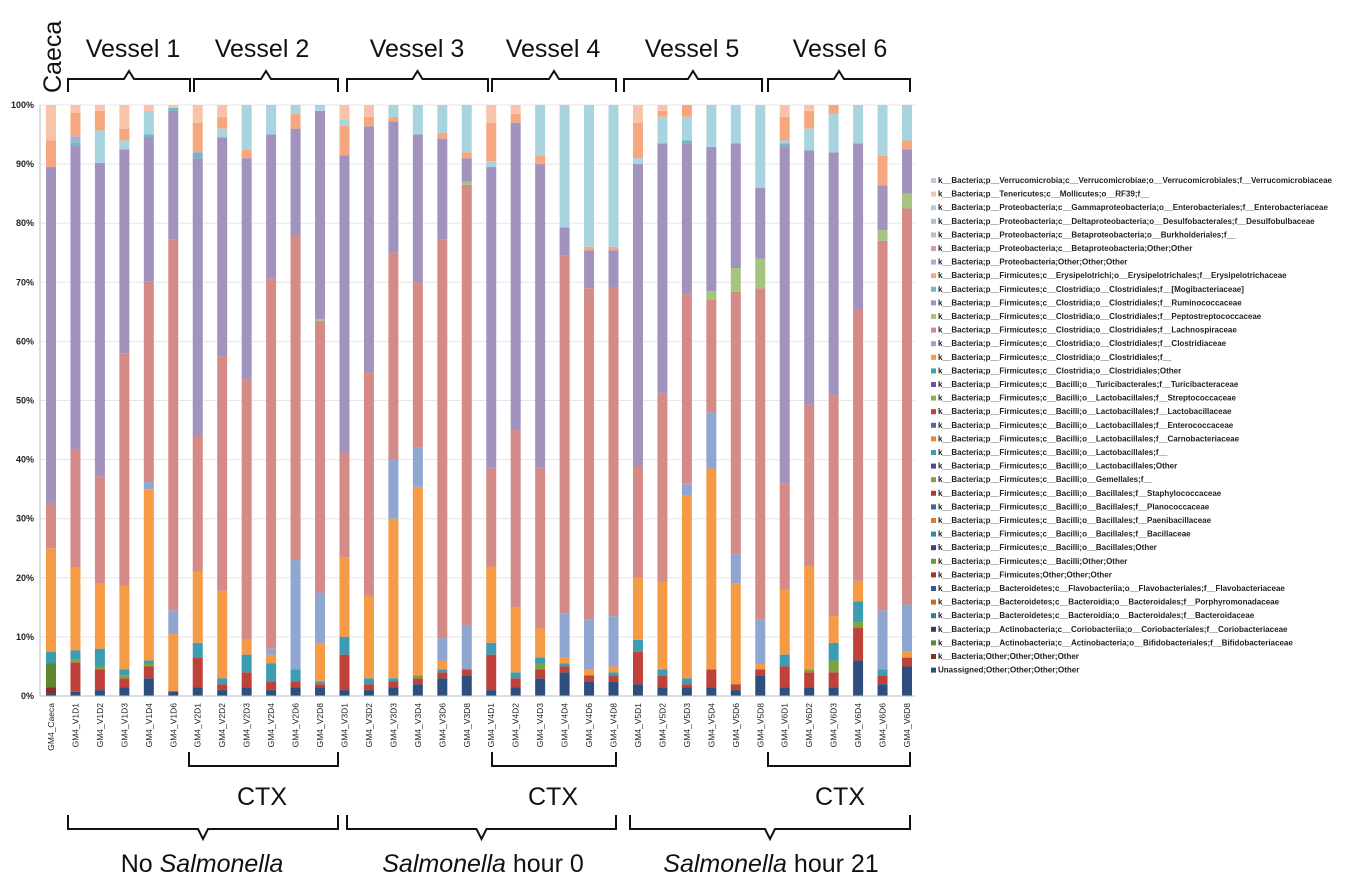 This screenshot has width=1351, height=878. Describe the element at coordinates (840, 797) in the screenshot. I see `ctx-label-3: CTX` at that location.